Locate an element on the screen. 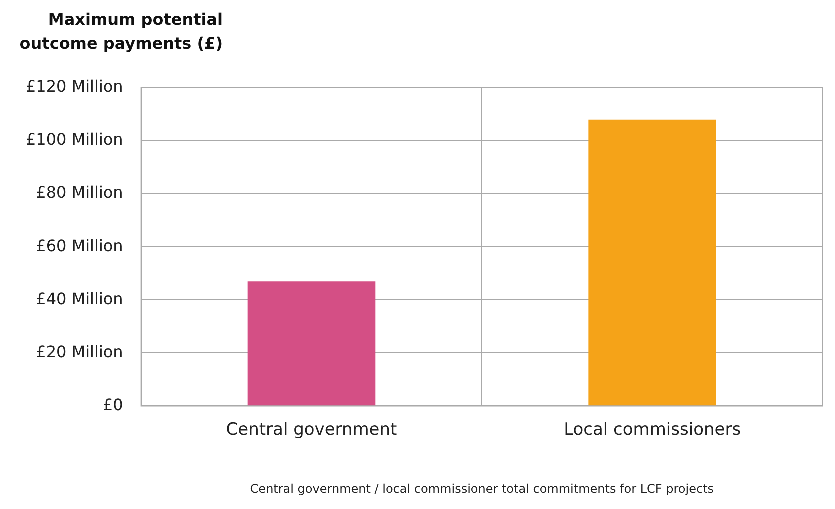 The width and height of the screenshot is (835, 509). y-axis-title: Maximum potential outcome payments (£) is located at coordinates (120, 32).